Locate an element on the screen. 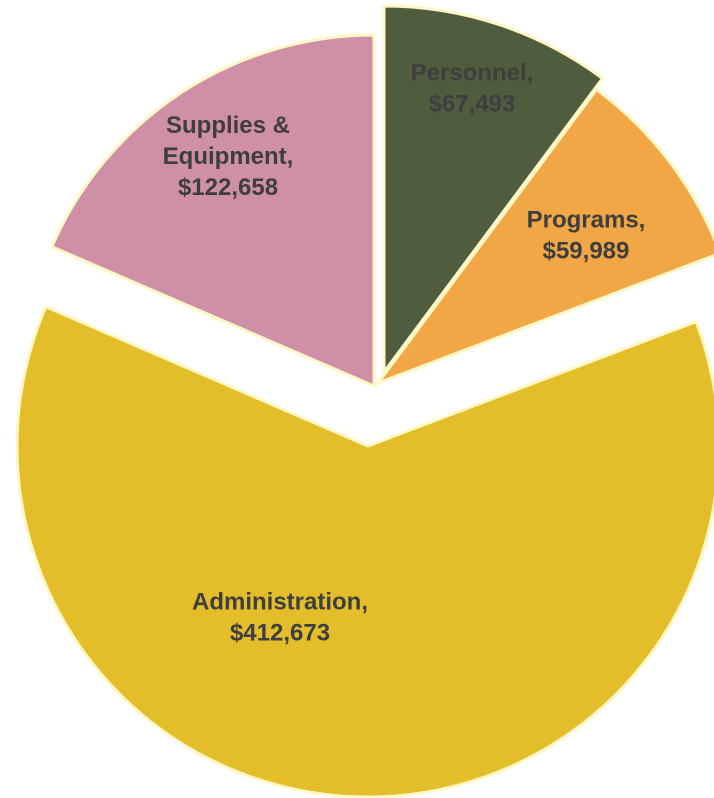 The width and height of the screenshot is (714, 798). pie-slice-label-line: $59,989 is located at coordinates (586, 251).